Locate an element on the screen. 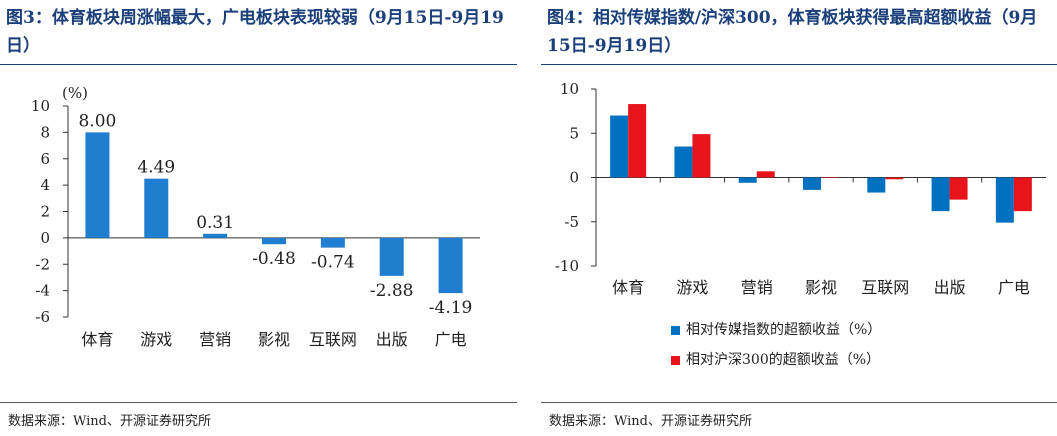 Image resolution: width=1057 pixels, height=436 pixels. left-x-tick-label: 互联网 is located at coordinates (333, 339).